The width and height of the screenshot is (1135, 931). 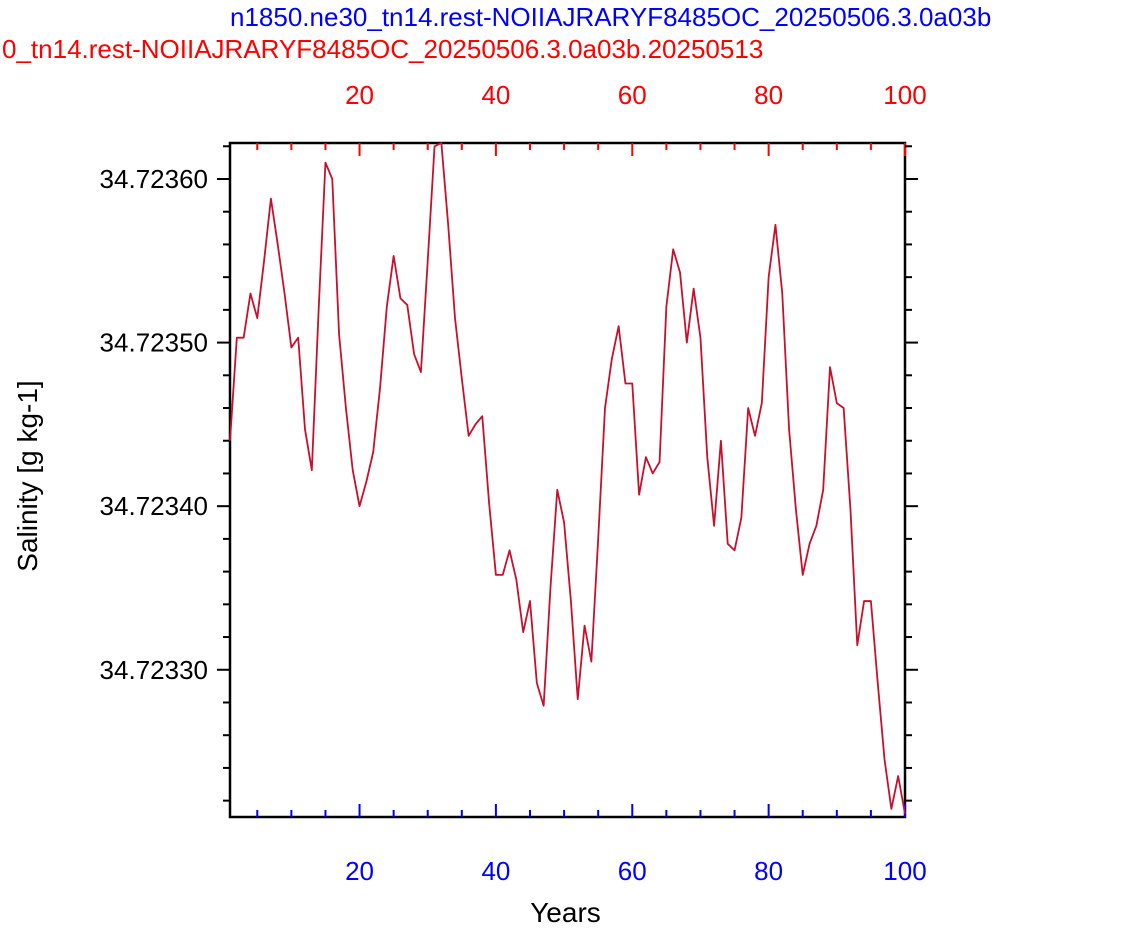 I want to click on x-tick-label-top: 80, so click(x=768, y=95).